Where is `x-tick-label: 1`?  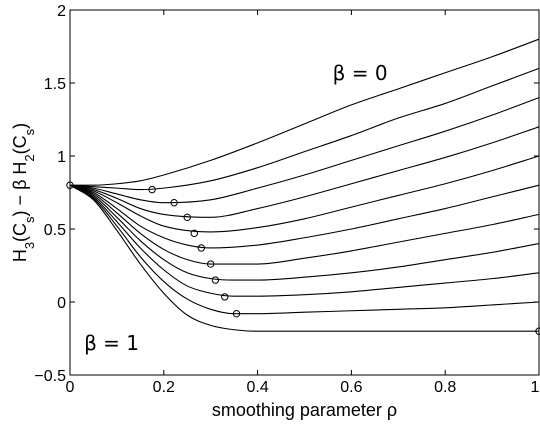
x-tick-label: 1 is located at coordinates (535, 387).